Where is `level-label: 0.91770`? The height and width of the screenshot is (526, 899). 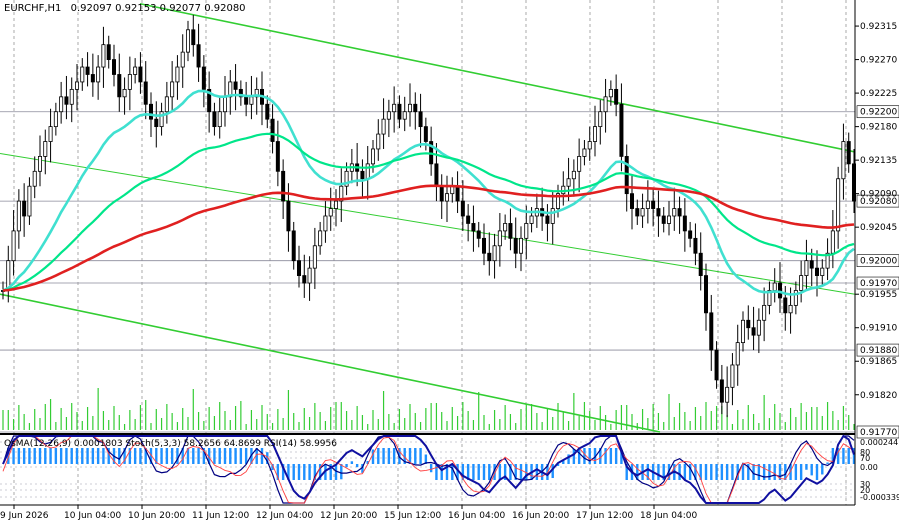 level-label: 0.91770 is located at coordinates (878, 433).